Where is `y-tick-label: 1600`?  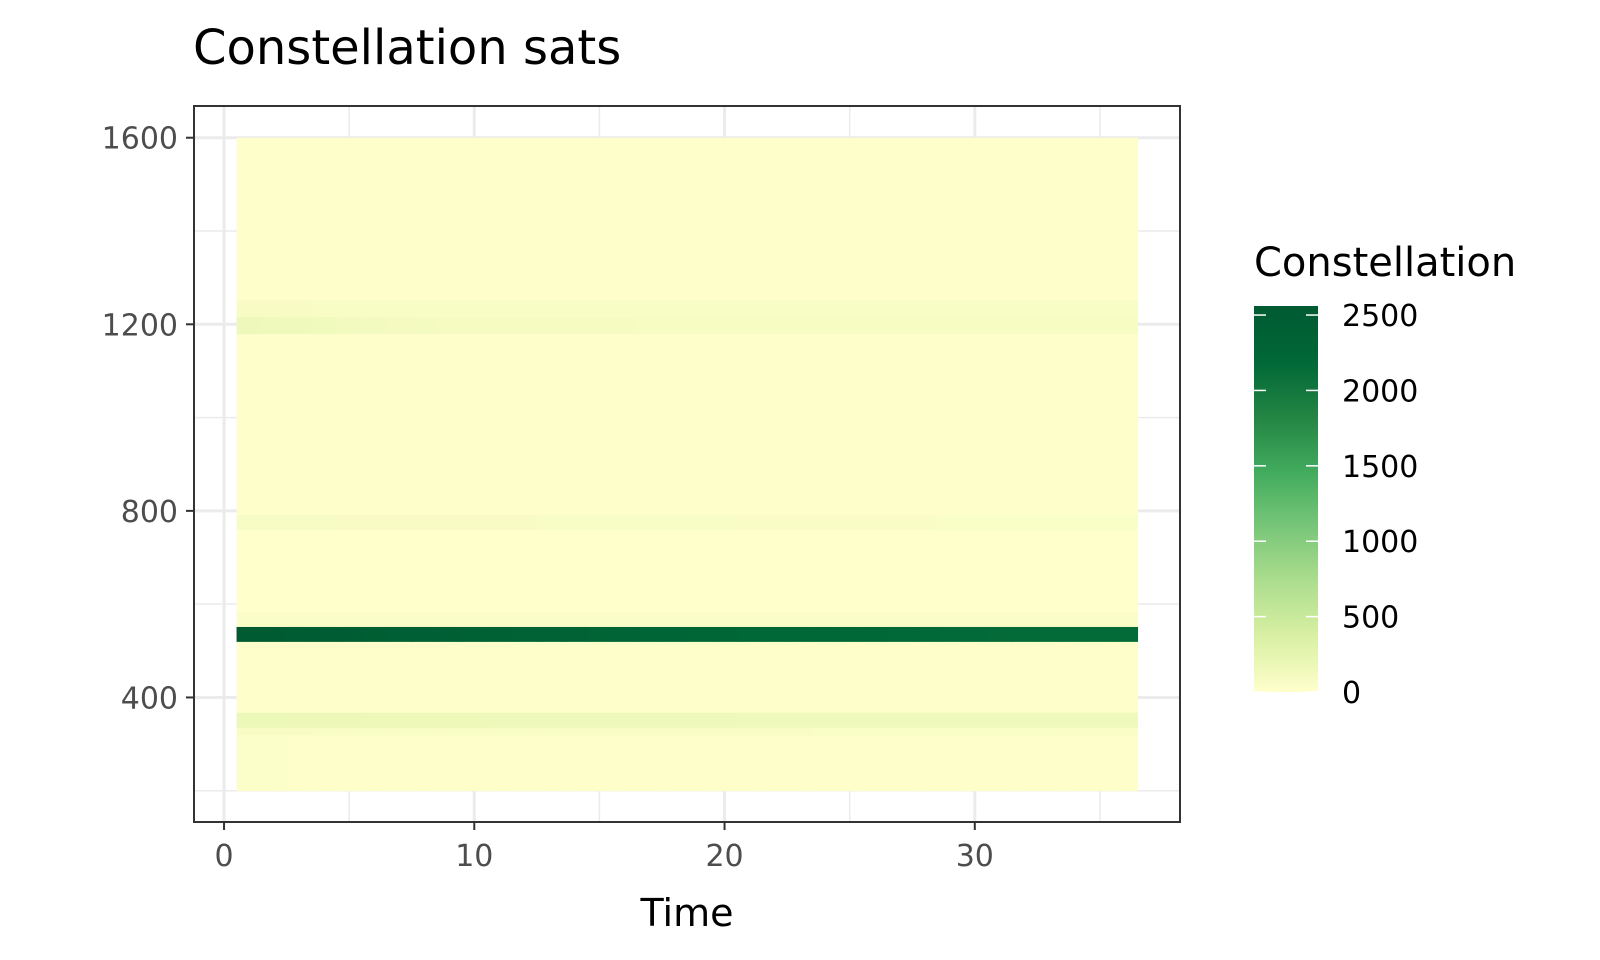
y-tick-label: 1600 is located at coordinates (140, 139).